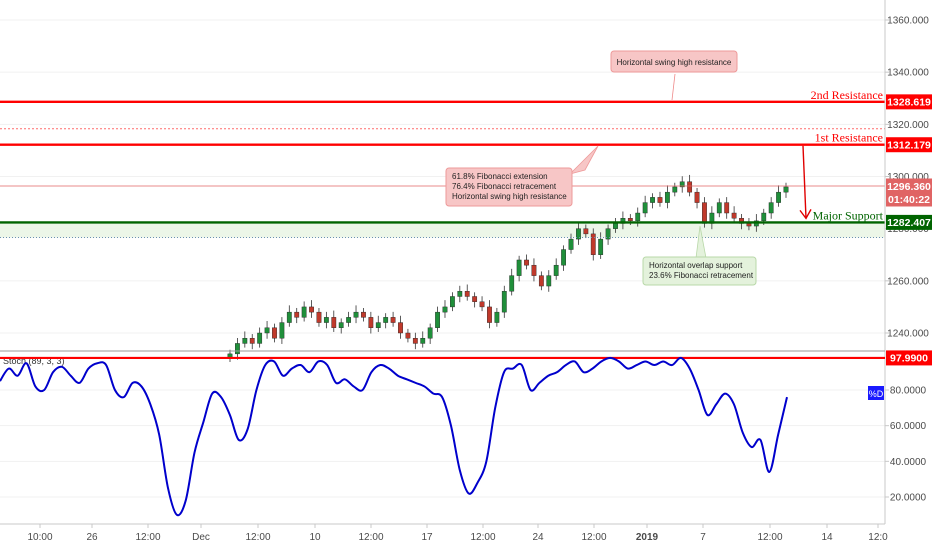 Image resolution: width=932 pixels, height=550 pixels. I want to click on stoch-d-badge: %D, so click(876, 393).